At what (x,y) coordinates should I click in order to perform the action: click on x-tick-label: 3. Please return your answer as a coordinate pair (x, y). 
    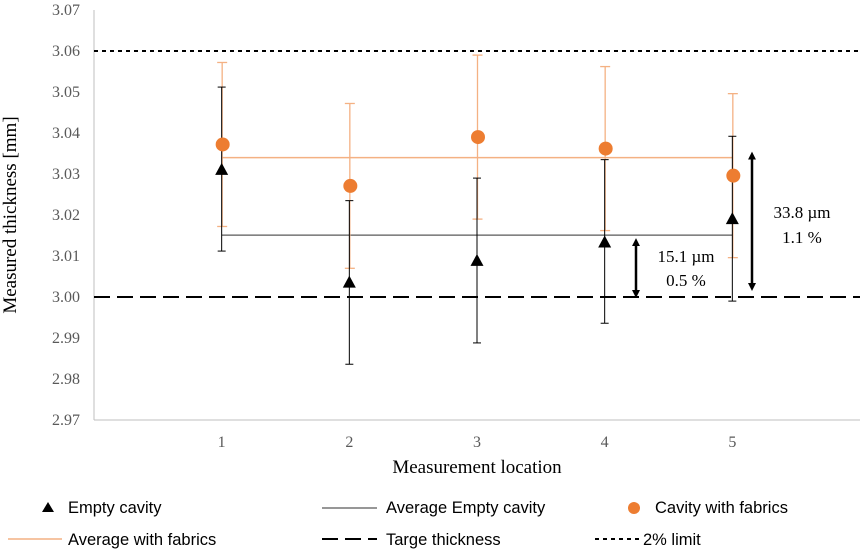
    Looking at the image, I should click on (477, 442).